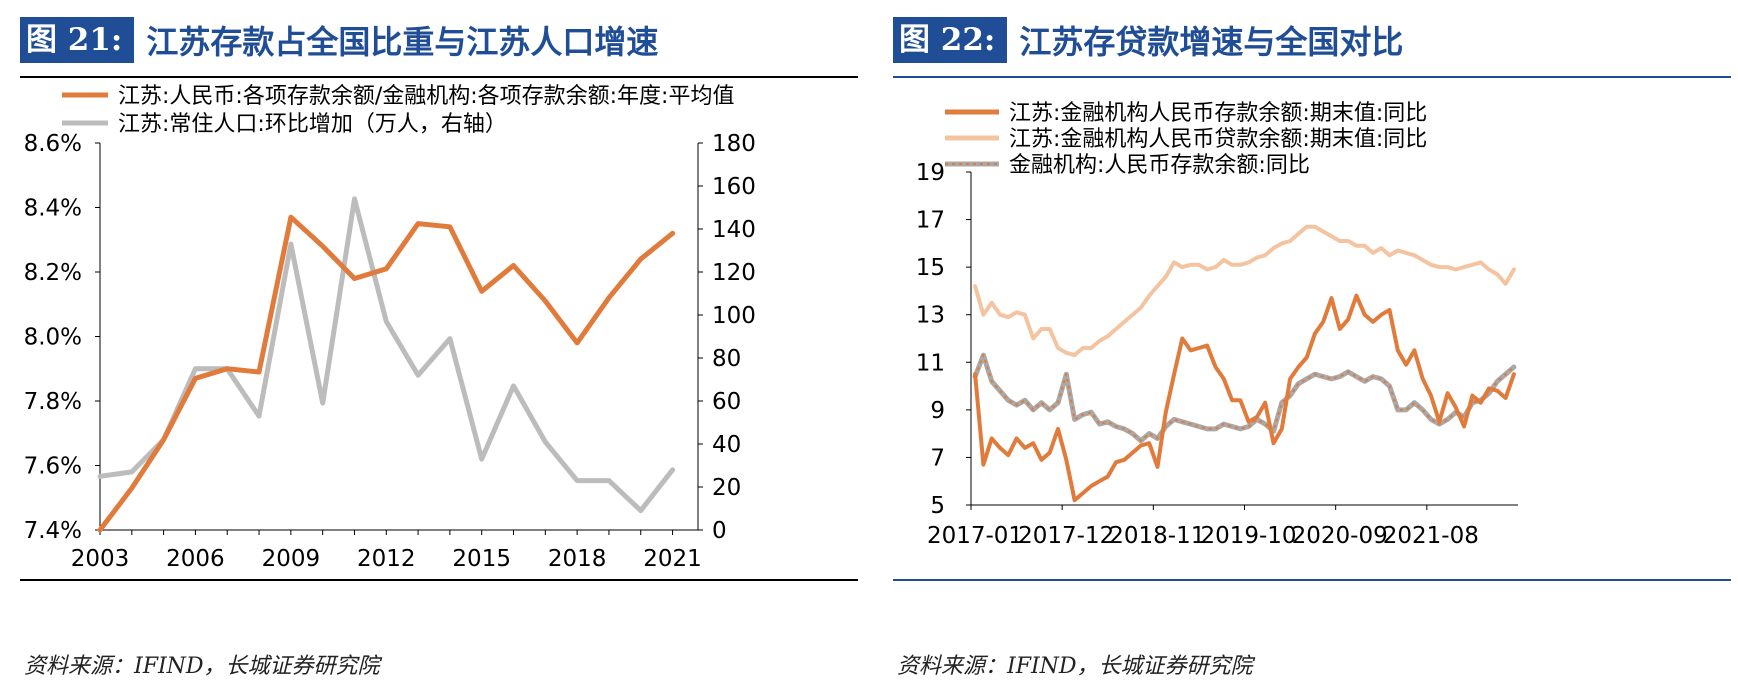 This screenshot has height=692, width=1738. I want to click on right-y-tick-label: 60, so click(726, 402).